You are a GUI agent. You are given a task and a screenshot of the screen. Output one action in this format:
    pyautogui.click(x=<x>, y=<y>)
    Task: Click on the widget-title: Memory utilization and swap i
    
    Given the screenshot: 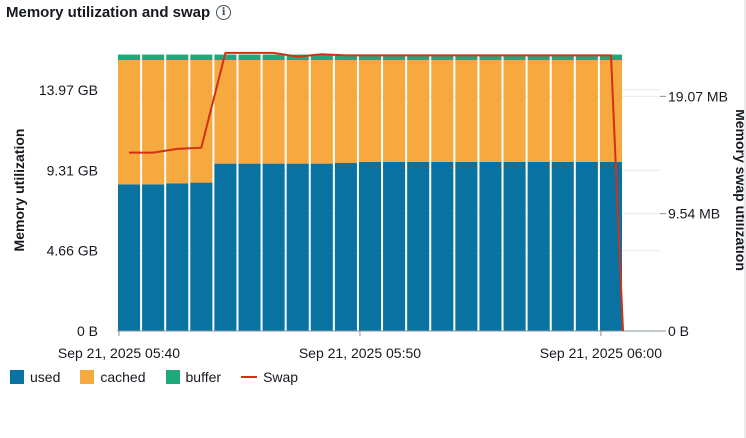 What is the action you would take?
    pyautogui.click(x=119, y=12)
    